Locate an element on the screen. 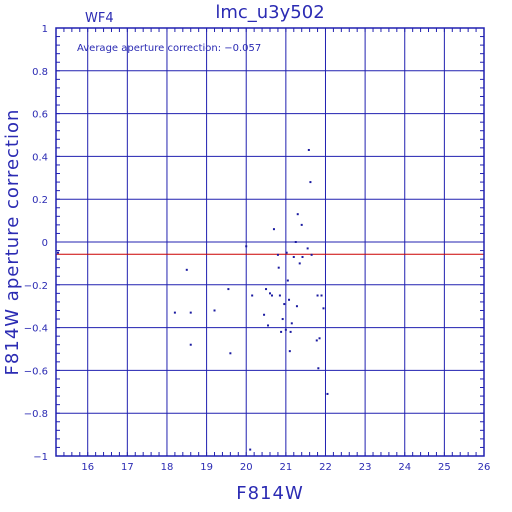 This screenshot has height=512, width=512. x-tick-label: 23 is located at coordinates (365, 467).